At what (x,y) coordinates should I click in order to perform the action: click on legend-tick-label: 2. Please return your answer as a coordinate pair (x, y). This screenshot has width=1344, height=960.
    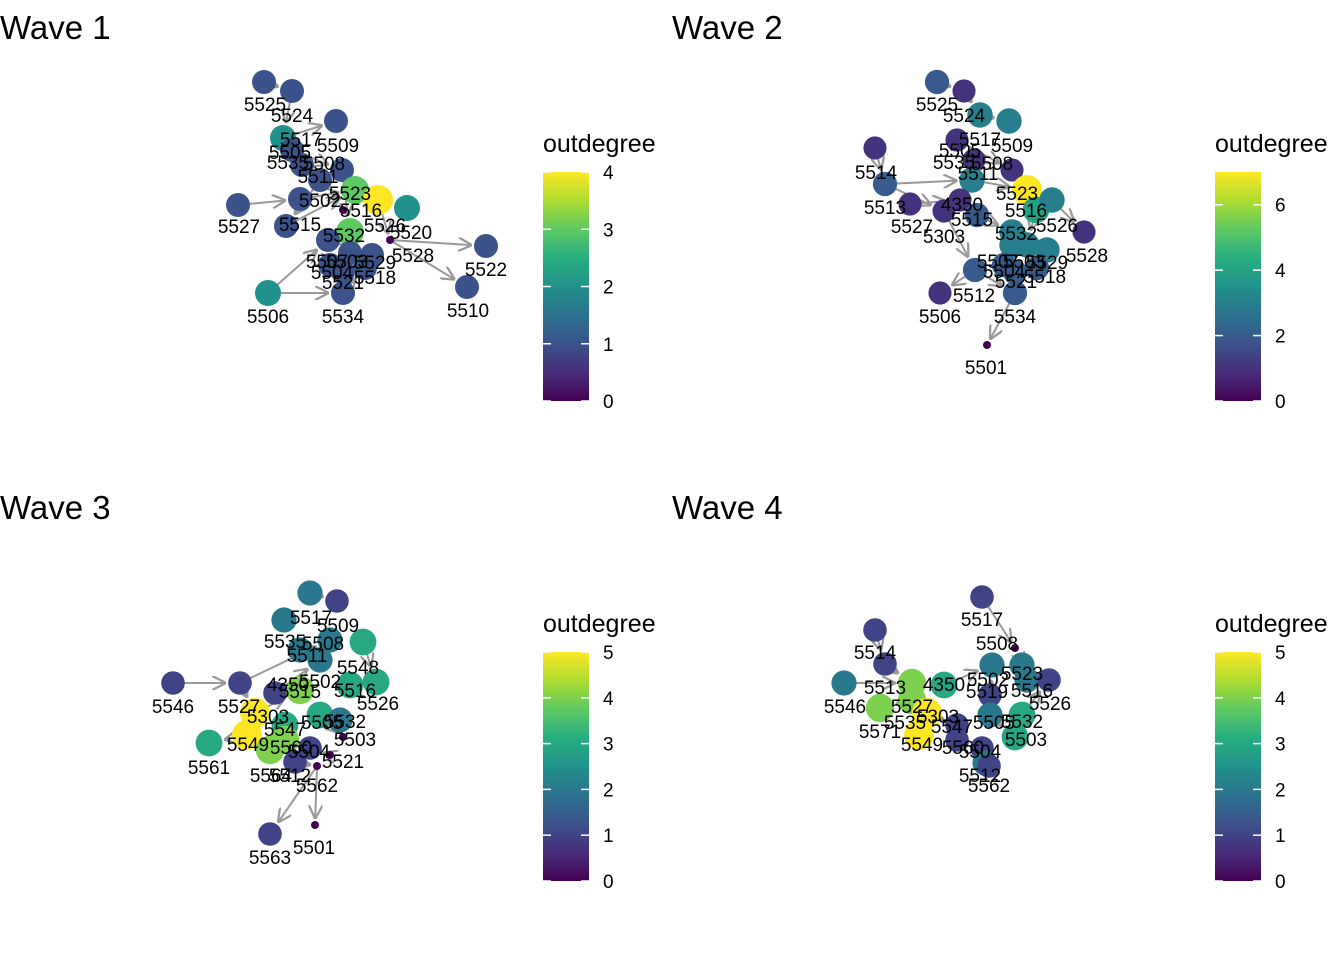
    Looking at the image, I should click on (608, 288).